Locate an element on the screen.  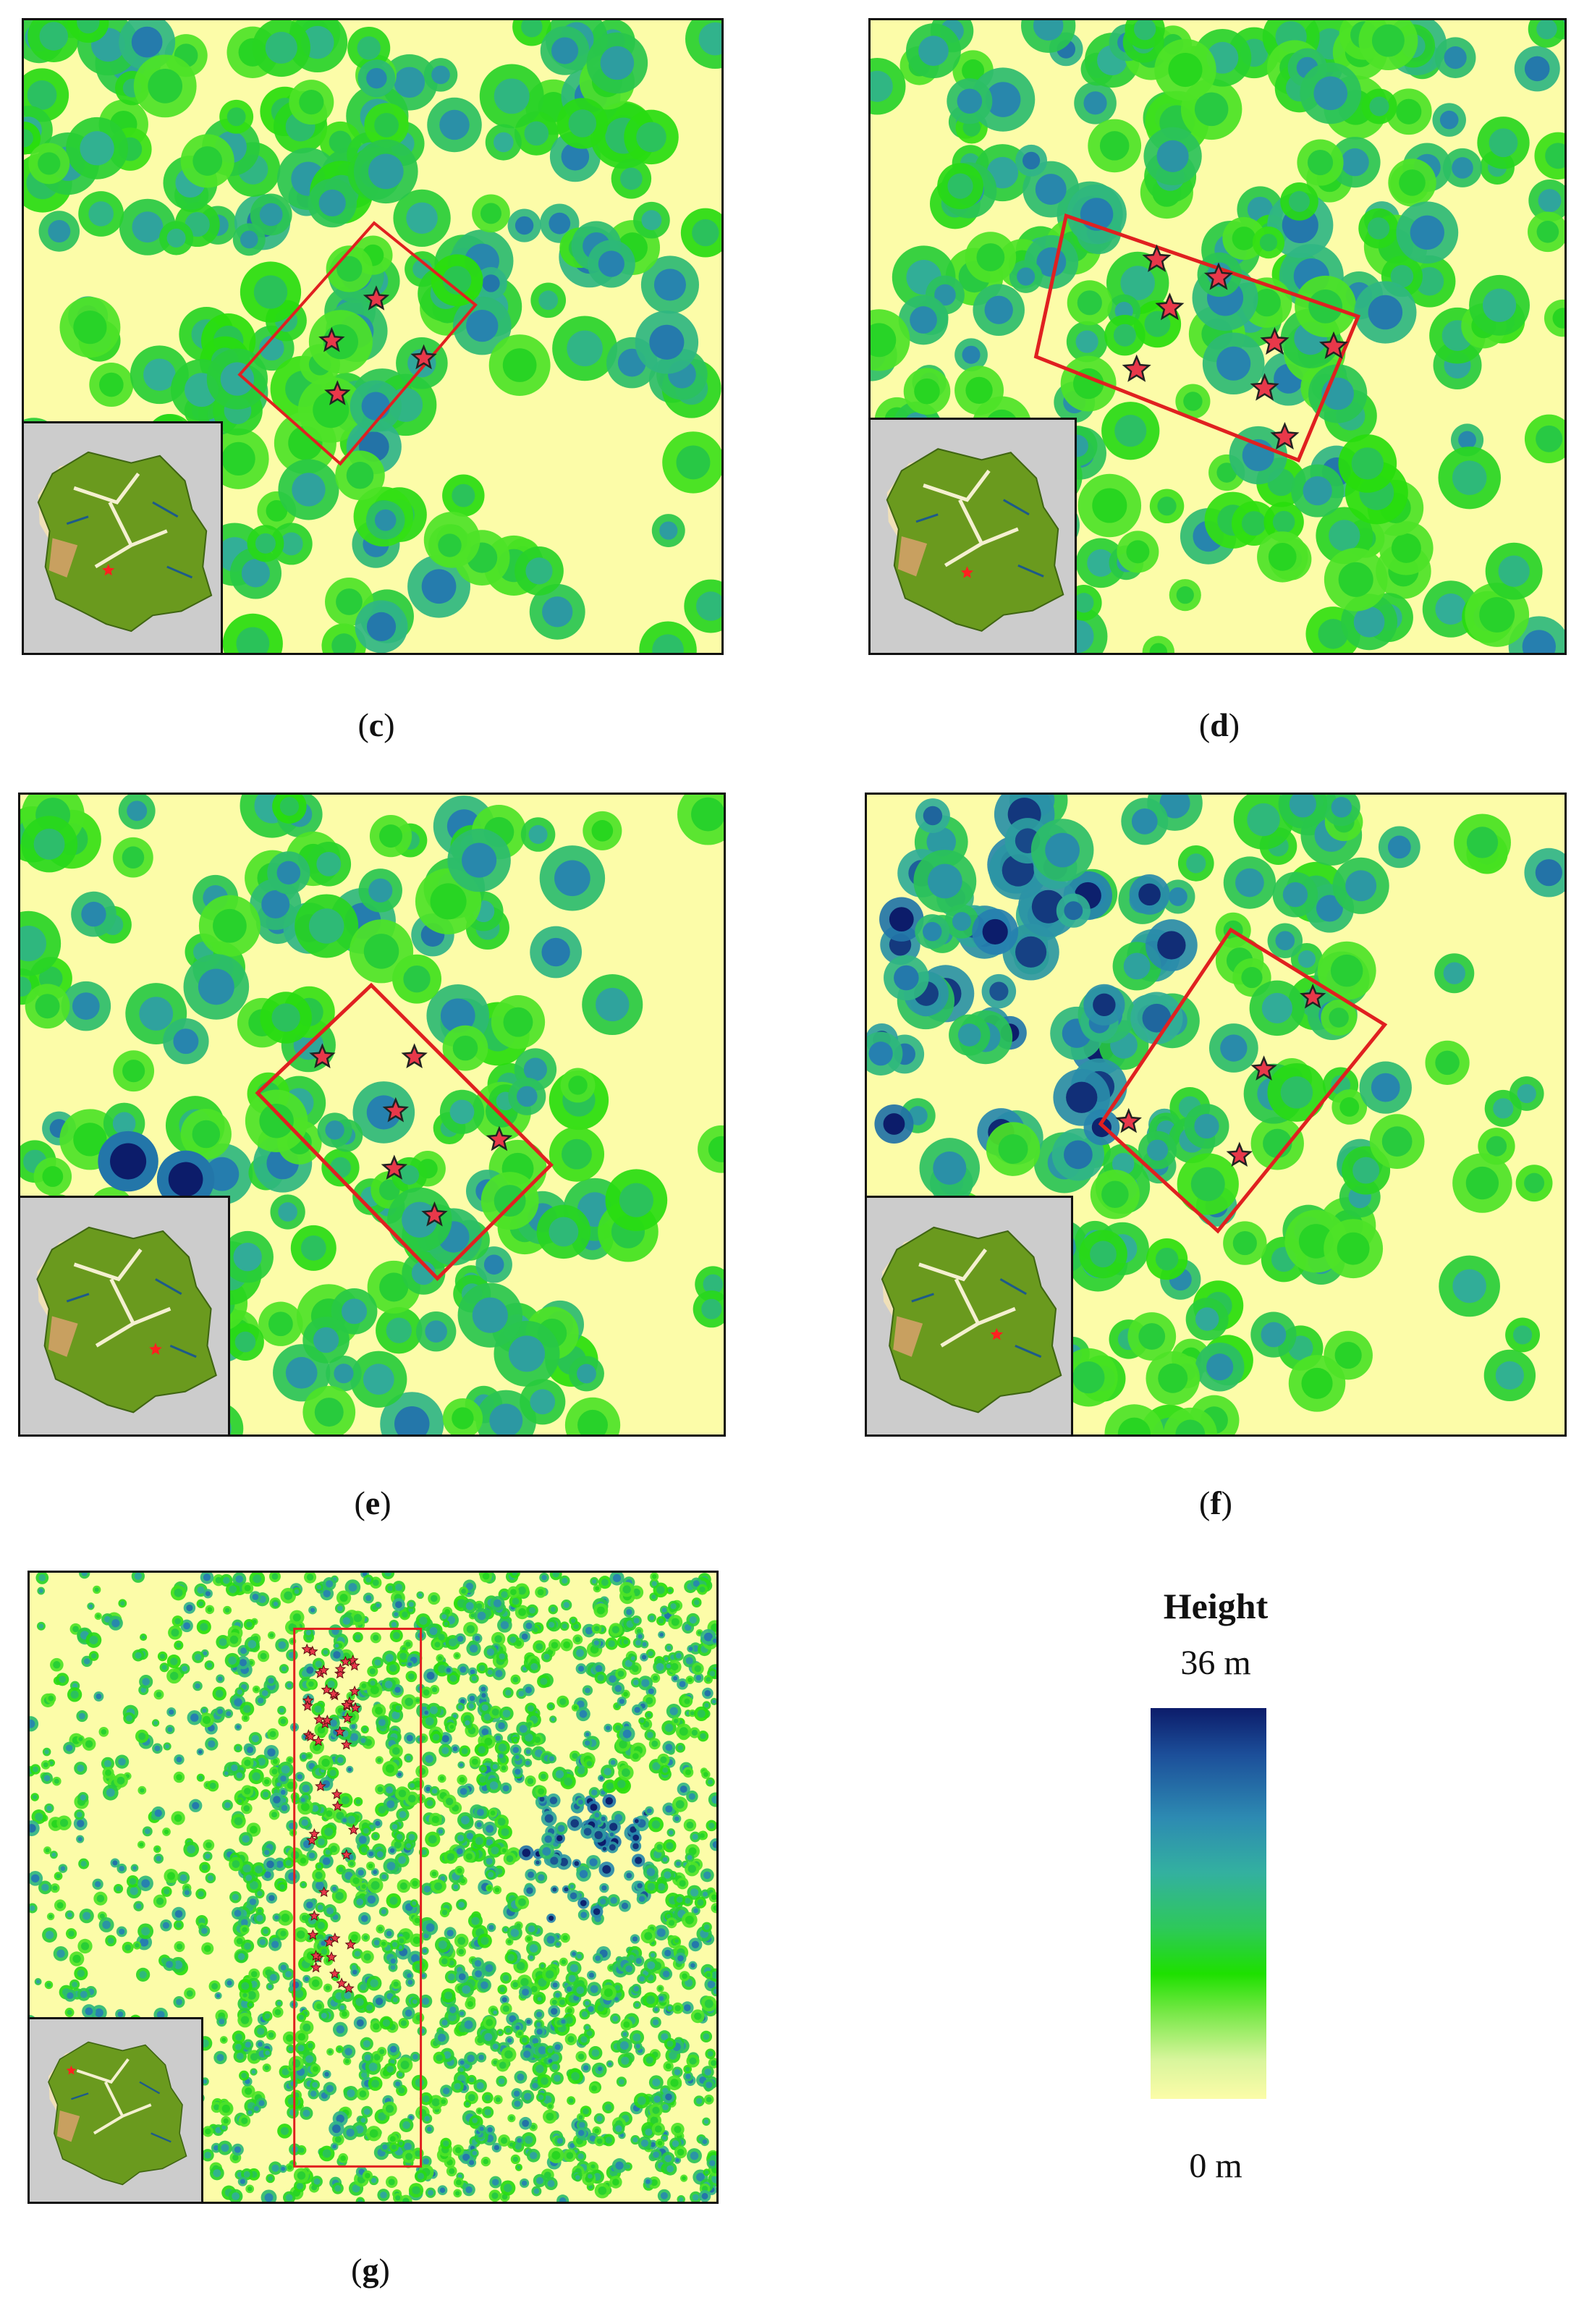
map-panel-d is located at coordinates (1217, 336).